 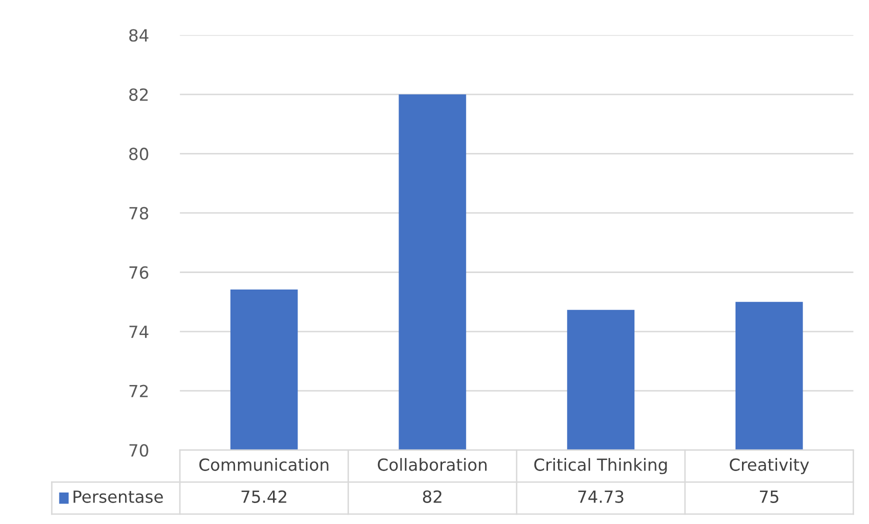 I want to click on data-label: 75, so click(x=769, y=496).